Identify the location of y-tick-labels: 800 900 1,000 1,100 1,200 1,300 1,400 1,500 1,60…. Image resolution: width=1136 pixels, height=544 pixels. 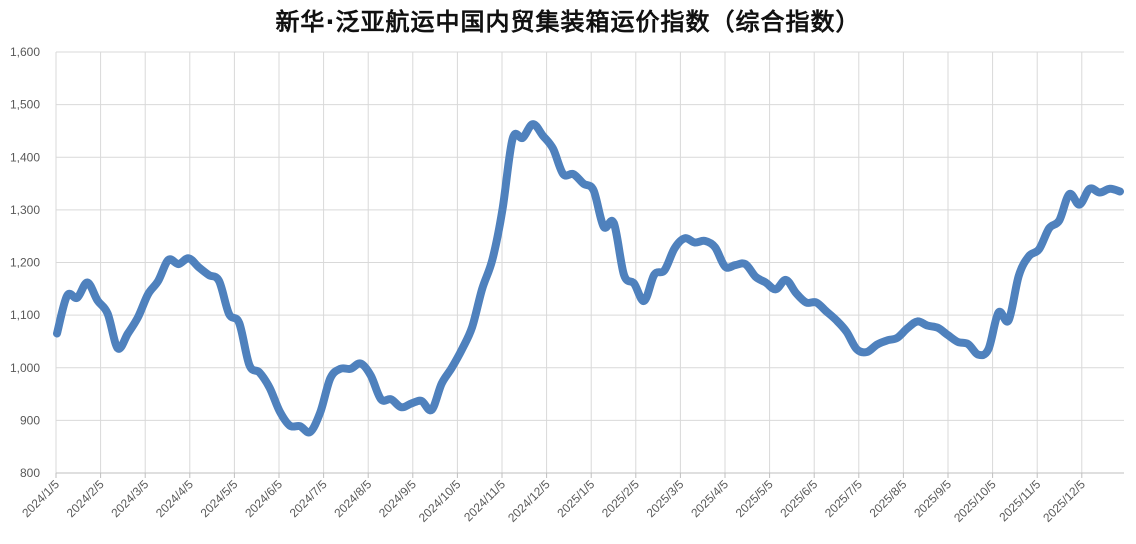
(25, 262).